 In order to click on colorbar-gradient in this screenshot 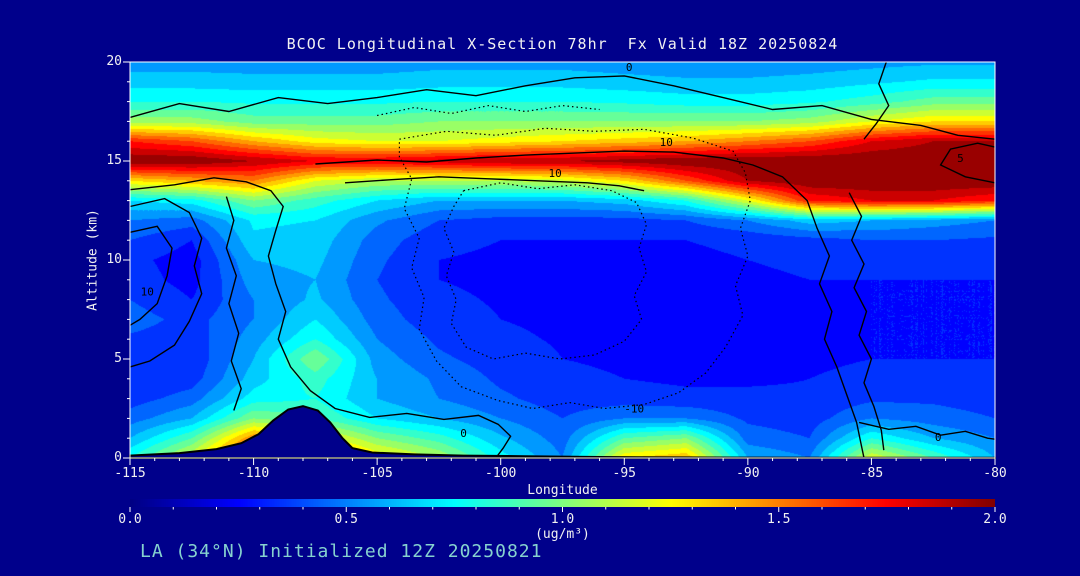, I will do `click(562, 503)`.